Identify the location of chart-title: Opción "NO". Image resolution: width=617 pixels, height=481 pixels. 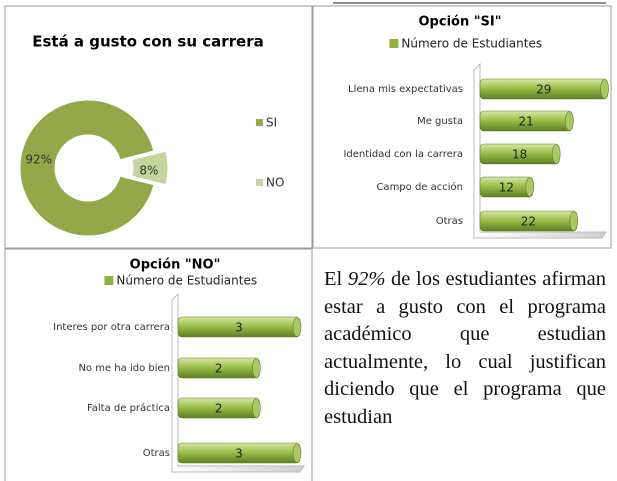
(175, 265).